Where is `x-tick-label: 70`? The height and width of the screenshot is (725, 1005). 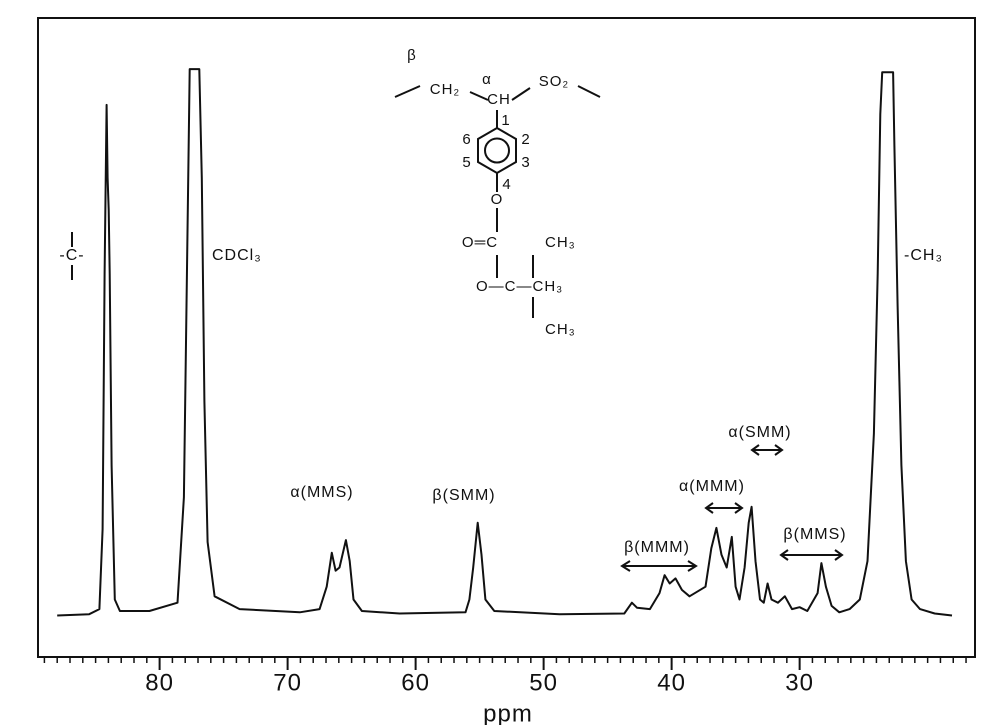 x-tick-label: 70 is located at coordinates (287, 682).